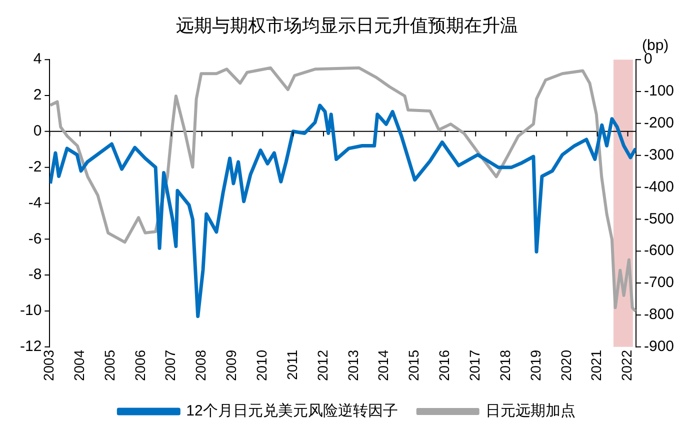 The width and height of the screenshot is (700, 437). Describe the element at coordinates (109, 366) in the screenshot. I see `x-tick-label: 2005` at that location.